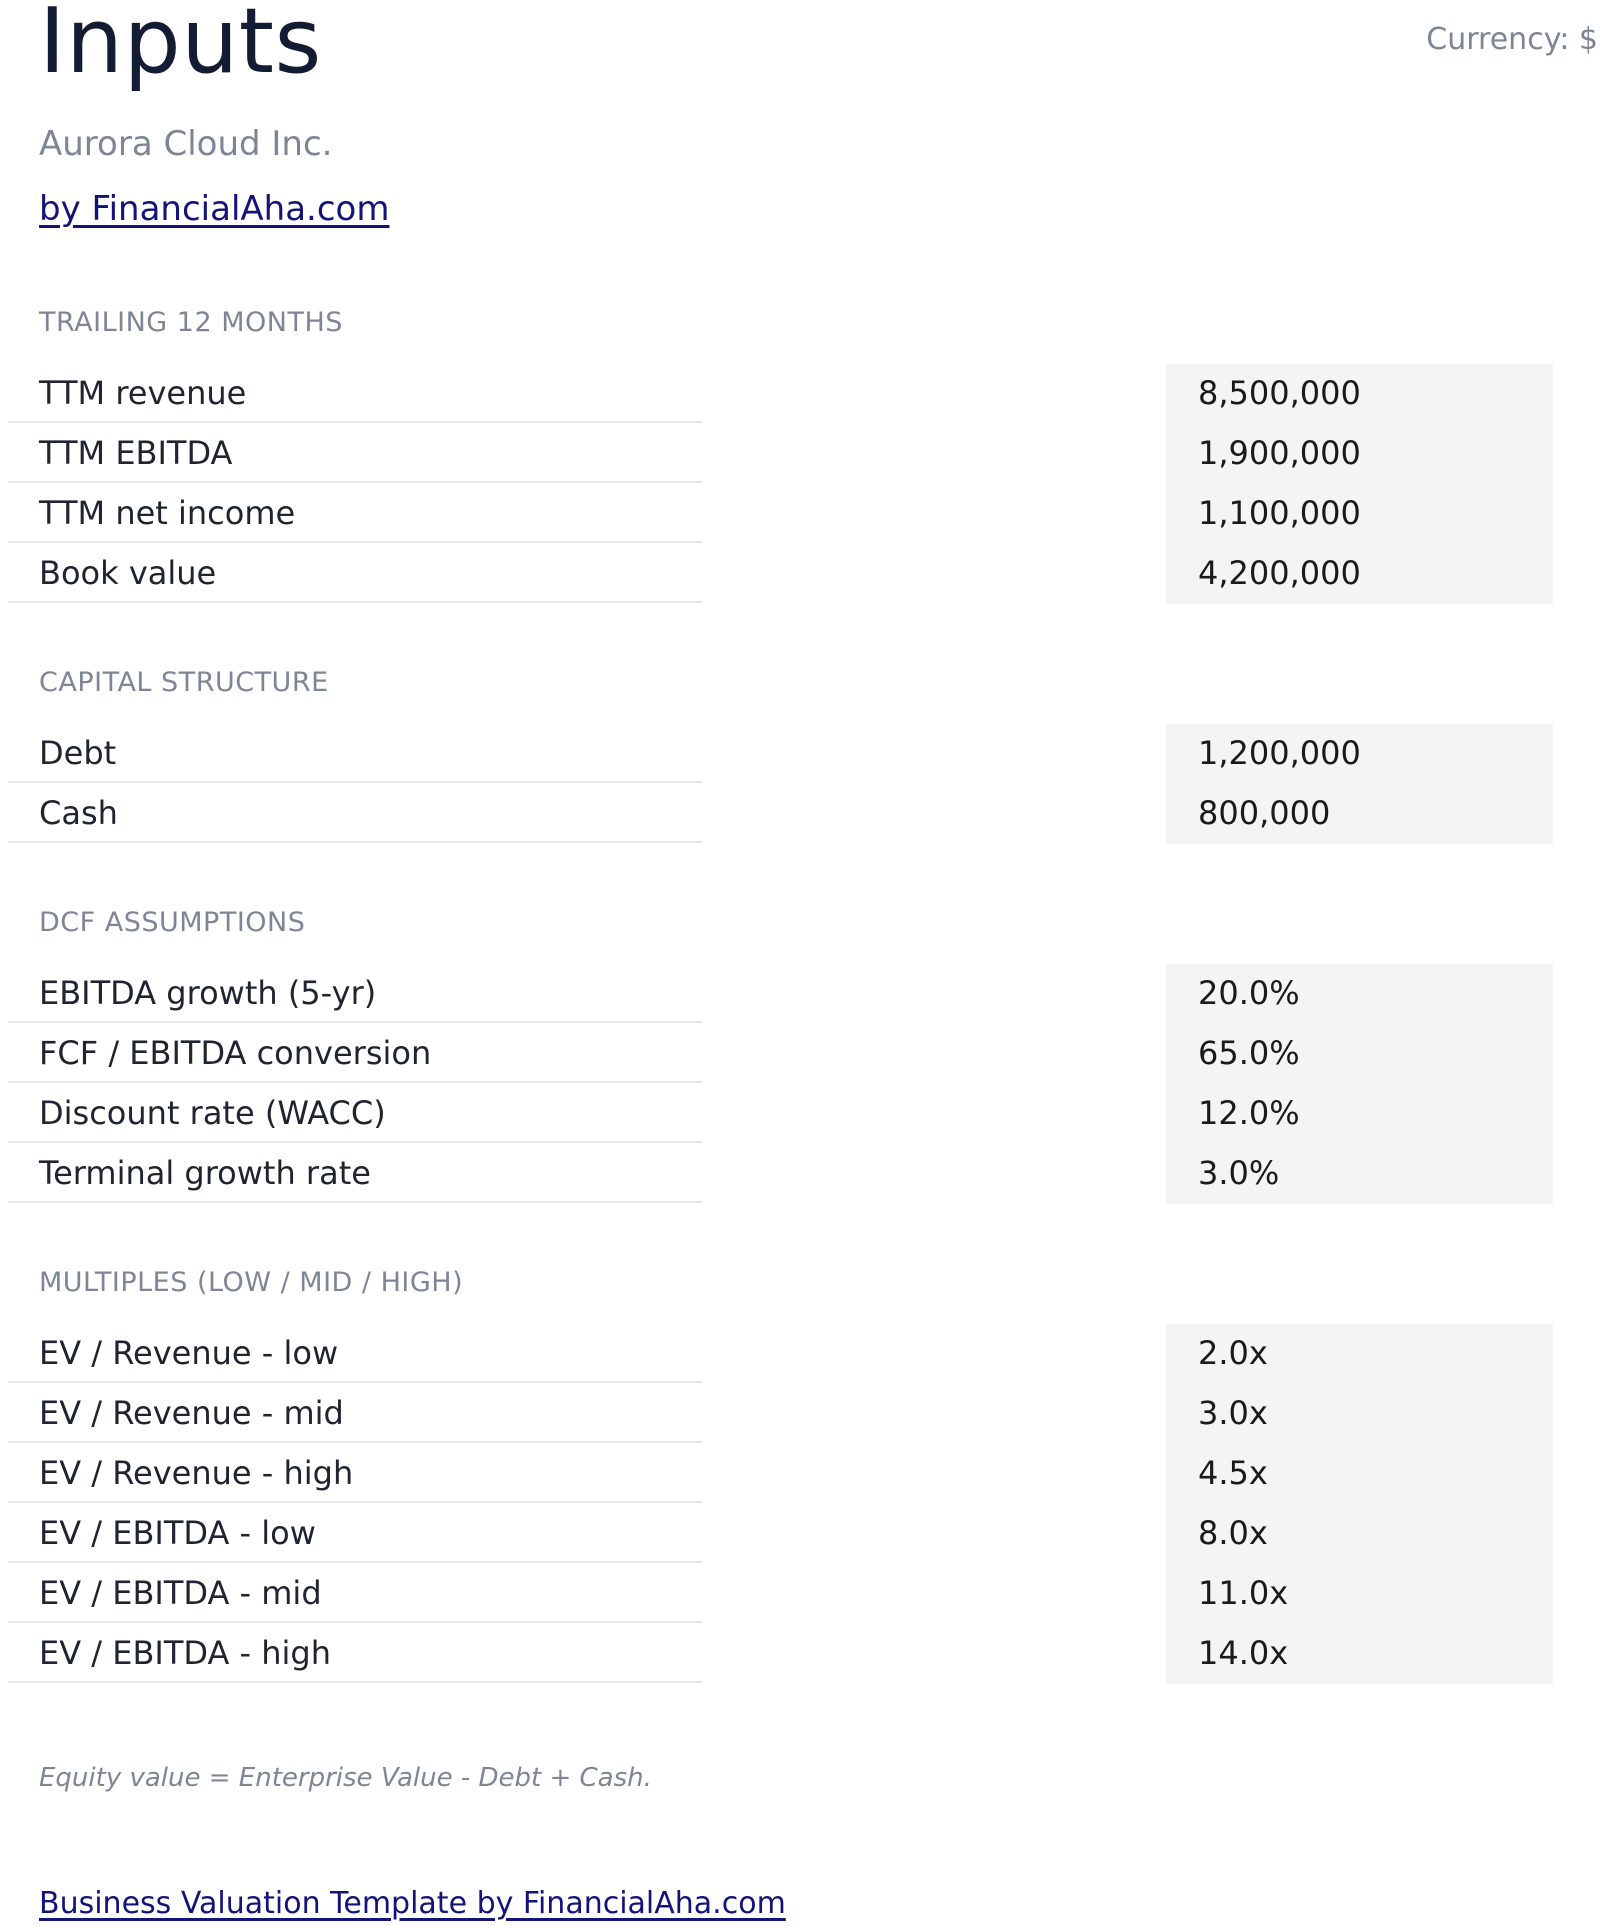  I want to click on row-label: EV / EBITDA - high, so click(355, 1653).